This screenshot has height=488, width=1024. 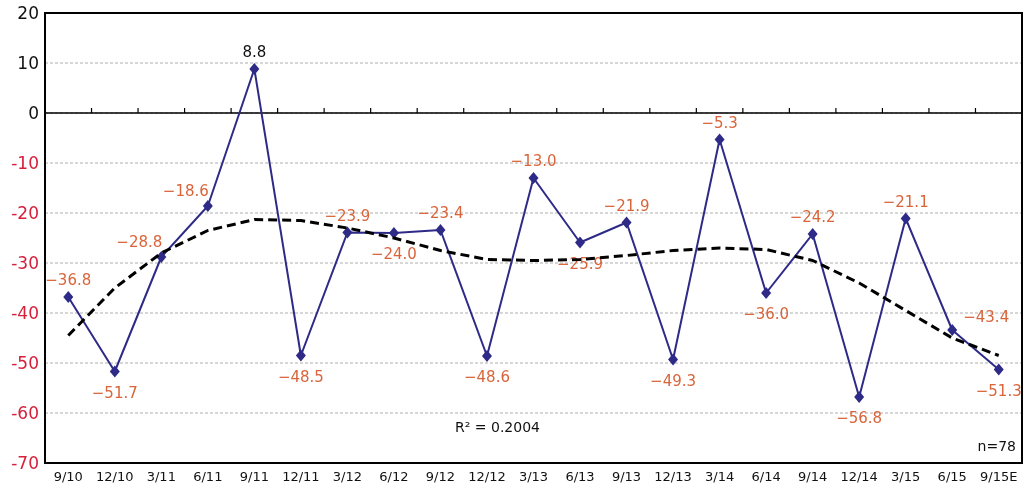 I want to click on y-tick-label: -30, so click(x=25, y=262).